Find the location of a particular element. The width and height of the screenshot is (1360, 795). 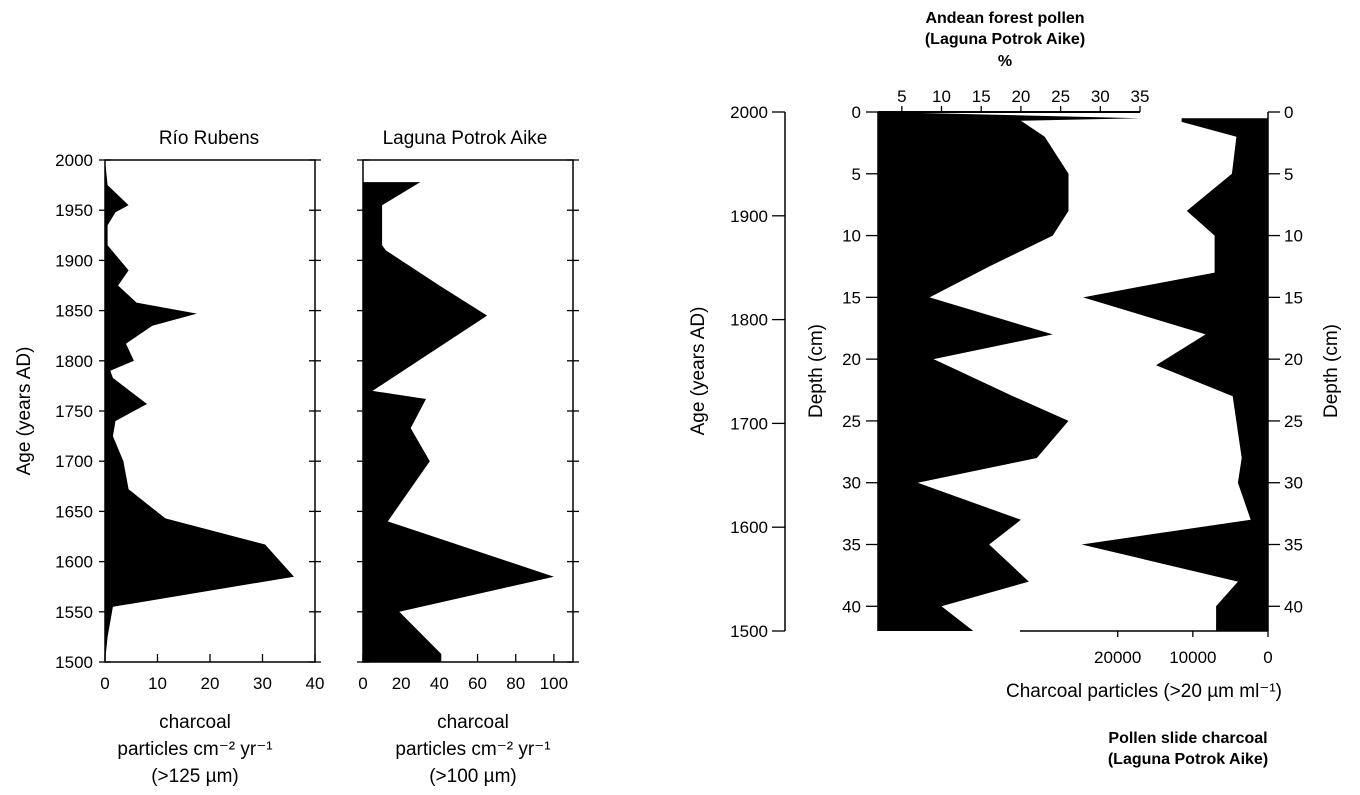

y-tick-label: 1900 is located at coordinates (74, 260).